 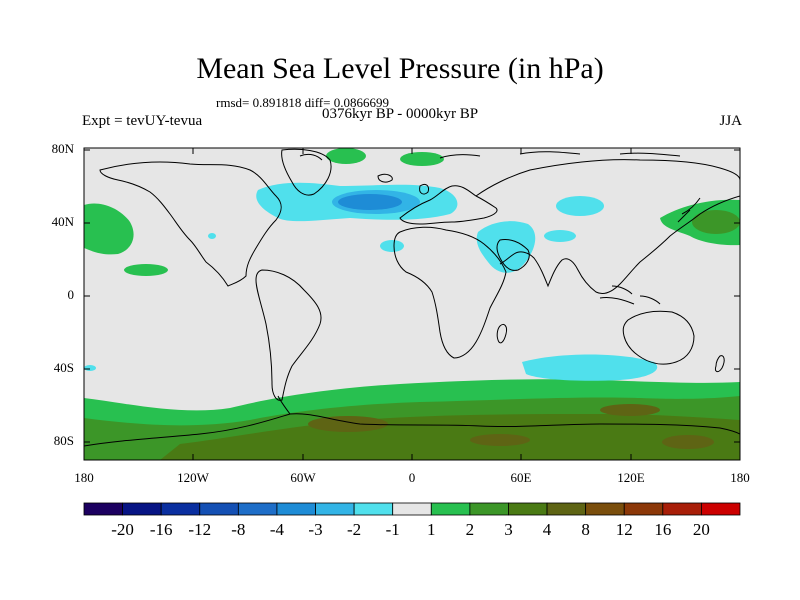 What do you see at coordinates (63, 440) in the screenshot?
I see `lat-label-80s: 80S` at bounding box center [63, 440].